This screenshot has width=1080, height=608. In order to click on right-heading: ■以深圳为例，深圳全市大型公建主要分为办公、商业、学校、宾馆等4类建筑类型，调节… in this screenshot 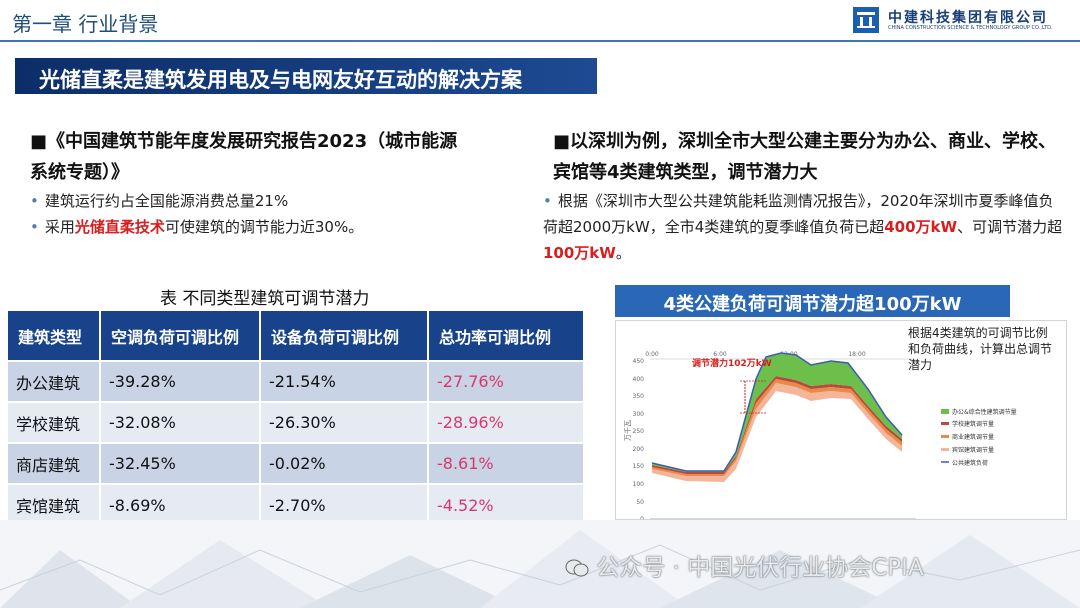, I will do `click(805, 157)`.